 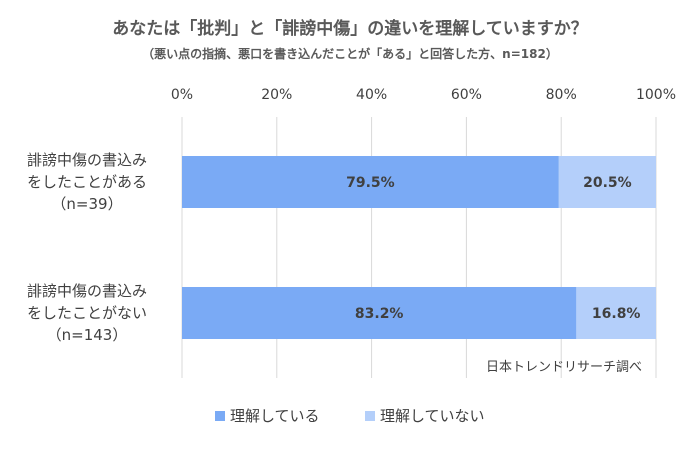 I want to click on category-label-1-line-1: をしたことがない, so click(x=87, y=313).